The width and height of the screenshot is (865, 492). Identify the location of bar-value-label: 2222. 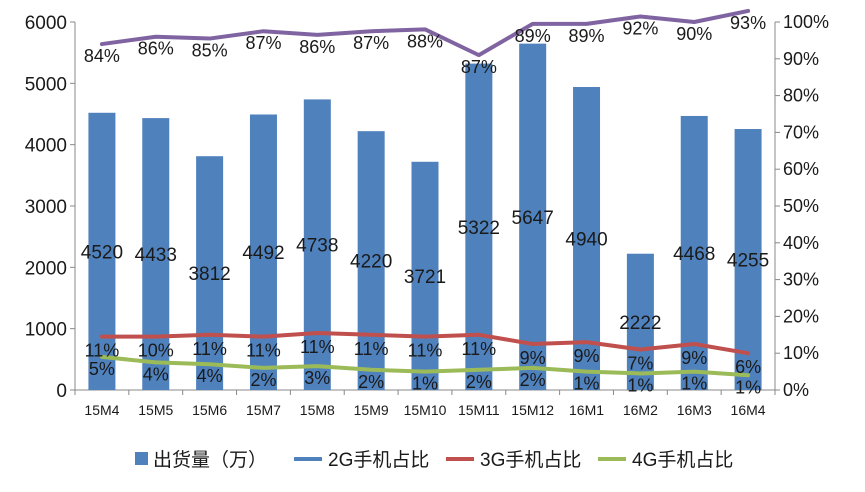
(640, 323).